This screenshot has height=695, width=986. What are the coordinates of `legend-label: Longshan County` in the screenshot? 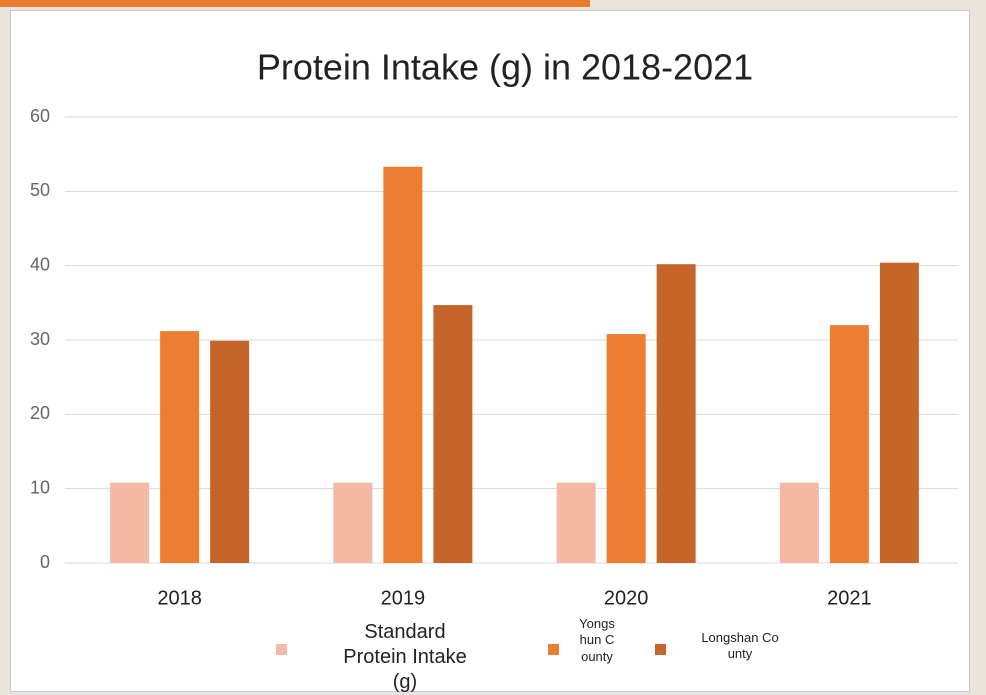 It's located at (740, 646).